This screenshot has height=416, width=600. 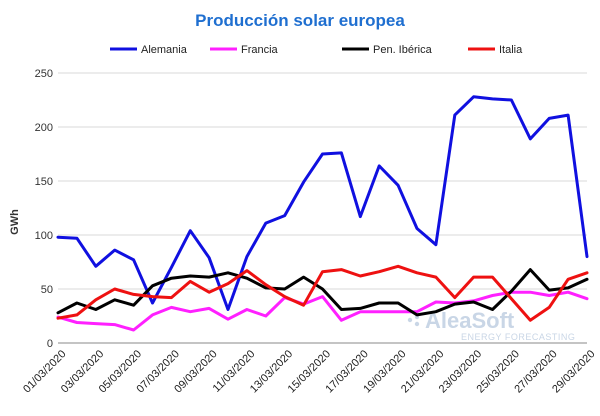 I want to click on series-line-pen-ib-rica, so click(x=322, y=292).